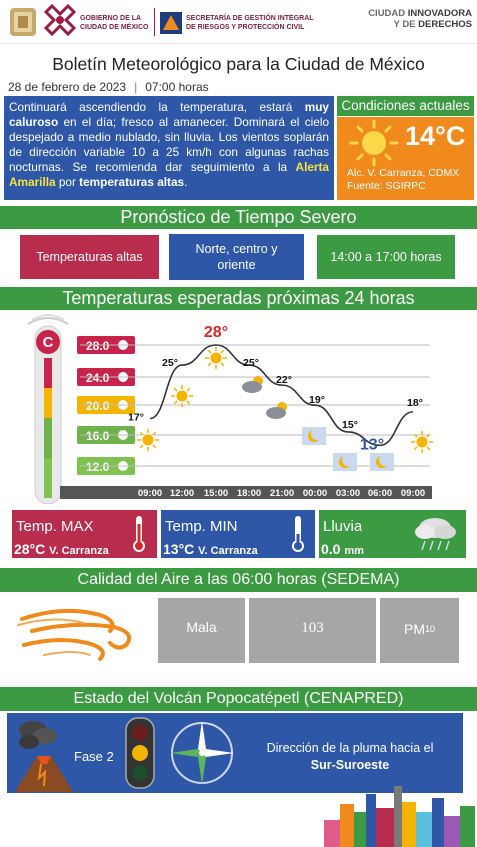  Describe the element at coordinates (399, 816) in the screenshot. I see `city-skyline-icon` at that location.